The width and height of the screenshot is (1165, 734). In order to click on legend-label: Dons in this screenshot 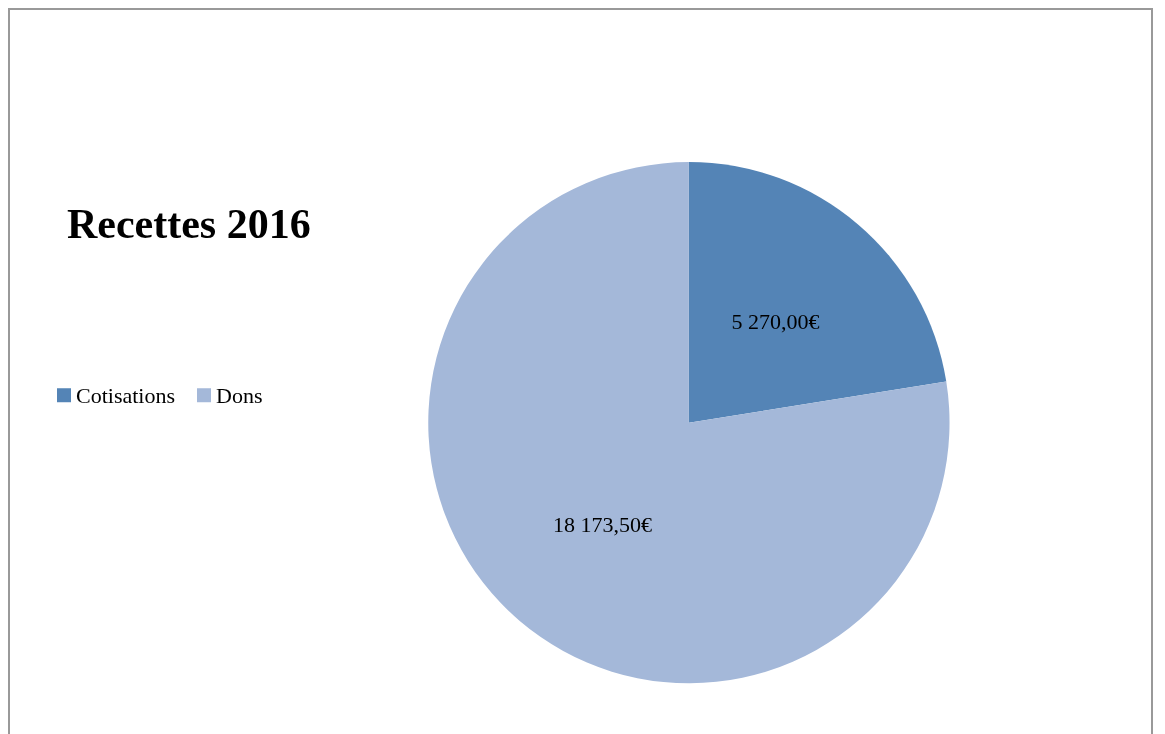, I will do `click(239, 395)`.